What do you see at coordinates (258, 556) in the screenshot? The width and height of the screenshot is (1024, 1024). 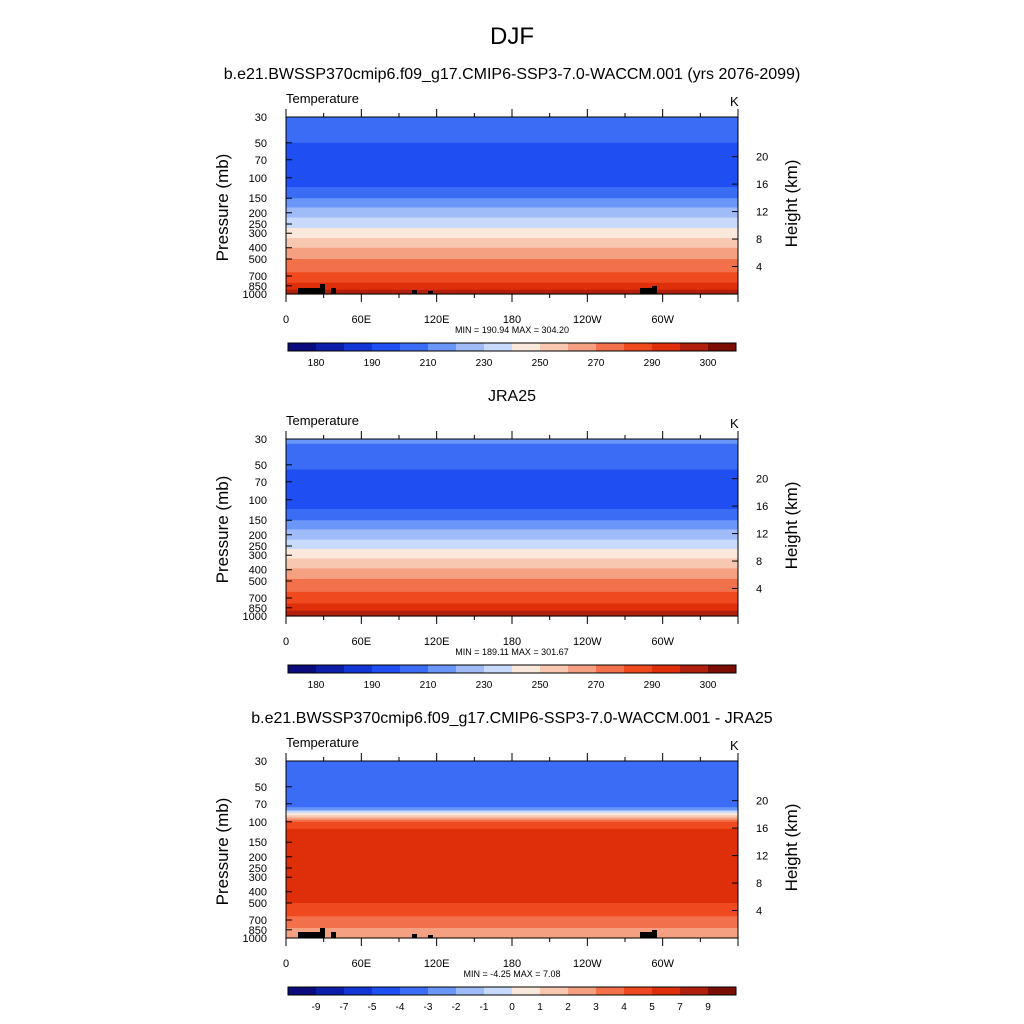 I see `y-tick-label: 300` at bounding box center [258, 556].